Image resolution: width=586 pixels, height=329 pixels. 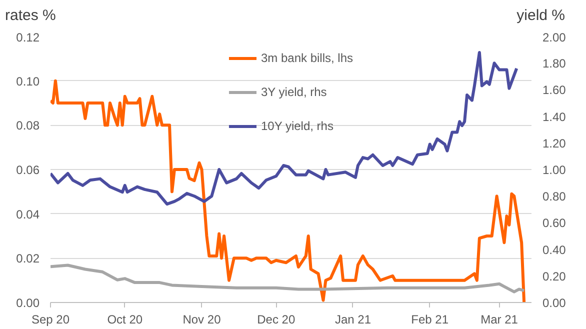 I want to click on legend-label: 10Y yield, rhs, so click(x=297, y=126).